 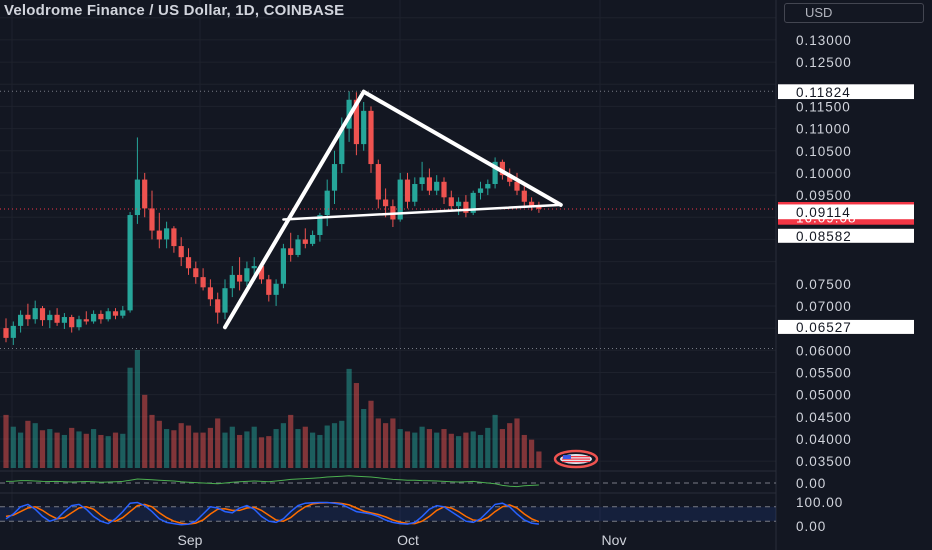 I want to click on currency-button: USD, so click(x=854, y=13).